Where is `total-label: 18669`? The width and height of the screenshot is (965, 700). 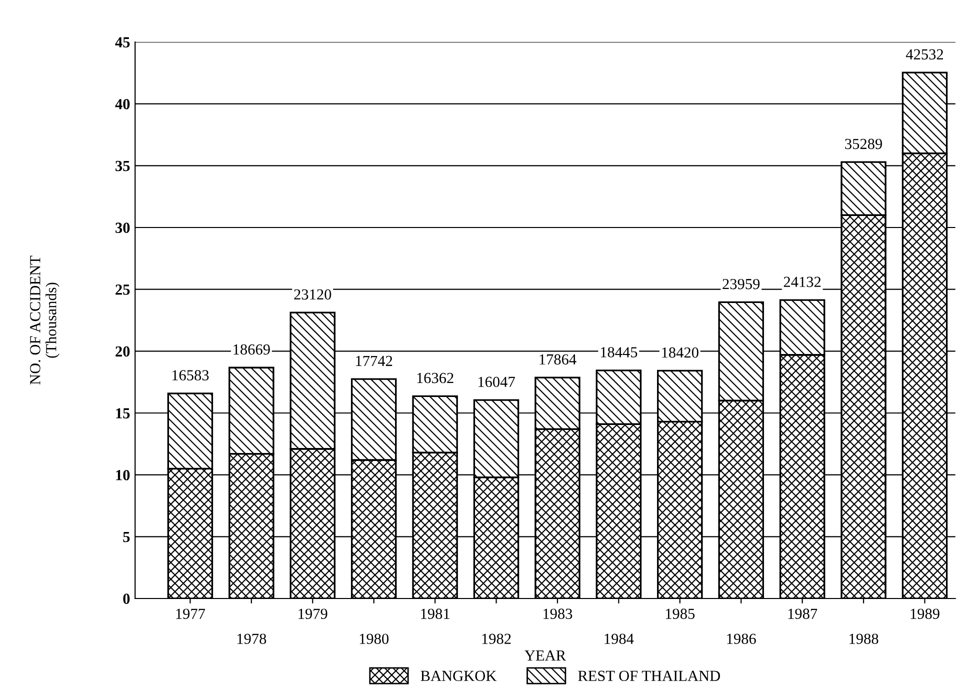
total-label: 18669 is located at coordinates (252, 349).